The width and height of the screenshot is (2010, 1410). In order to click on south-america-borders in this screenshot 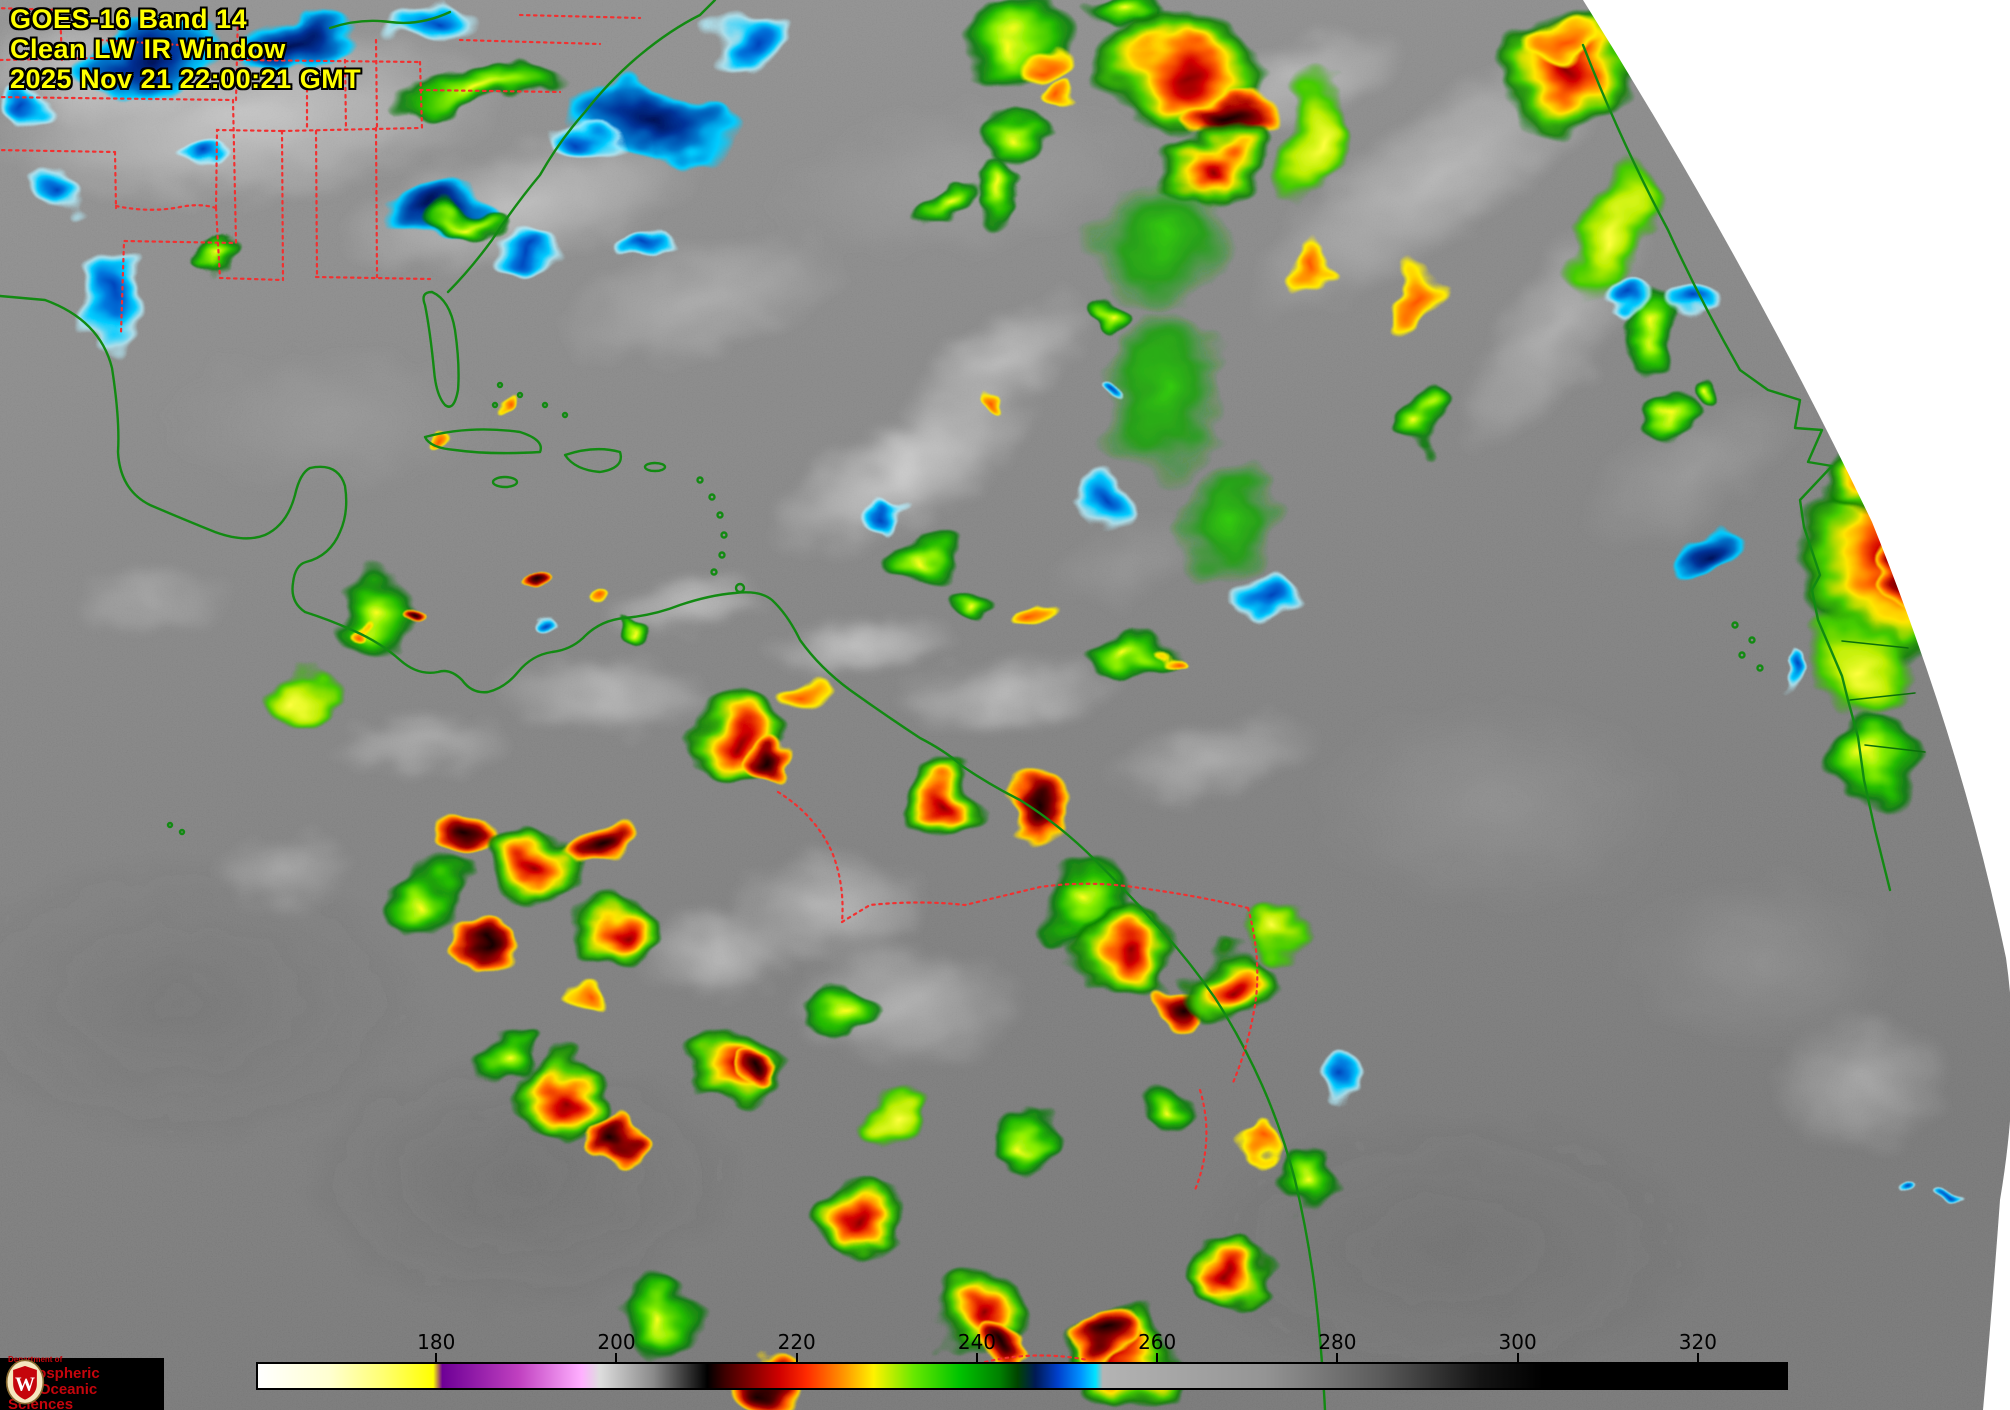, I will do `click(1017, 1077)`.